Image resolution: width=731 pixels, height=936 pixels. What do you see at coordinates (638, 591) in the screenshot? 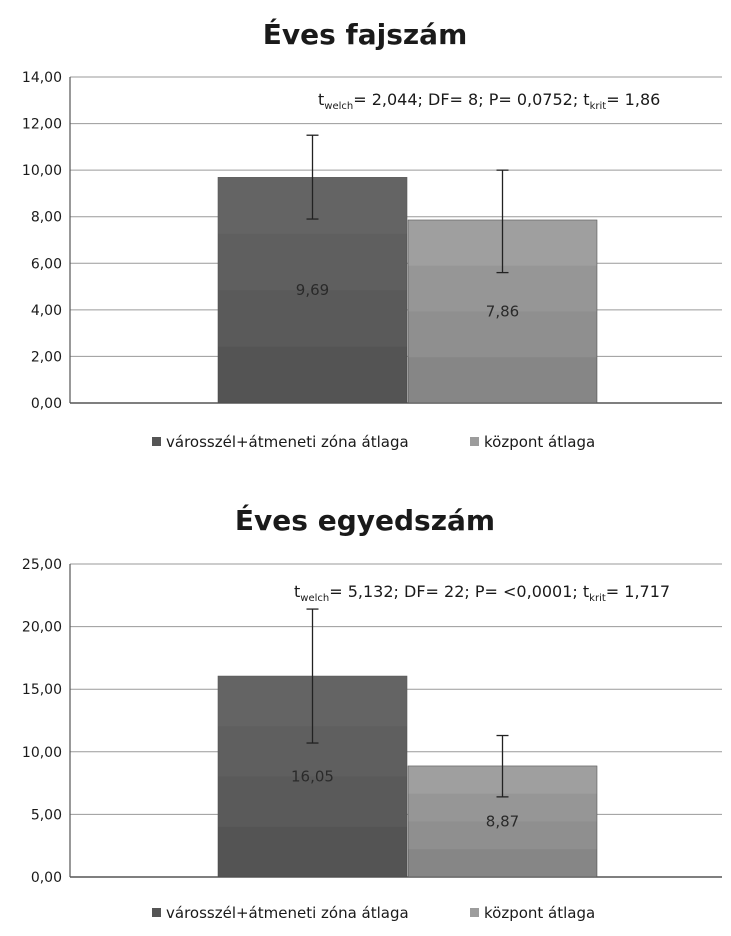
I see `stat-text: = 1,717` at bounding box center [638, 591].